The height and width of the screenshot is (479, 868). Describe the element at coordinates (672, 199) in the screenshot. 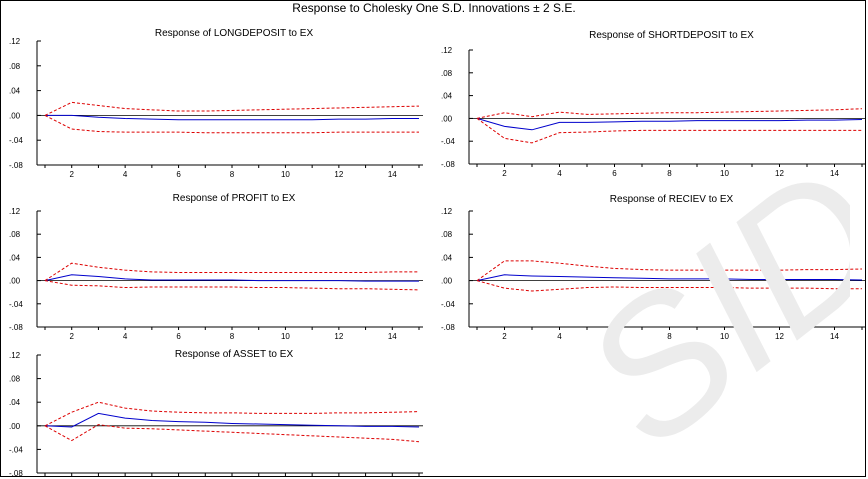

I see `panel-title: Response of RECIEV to EX` at that location.